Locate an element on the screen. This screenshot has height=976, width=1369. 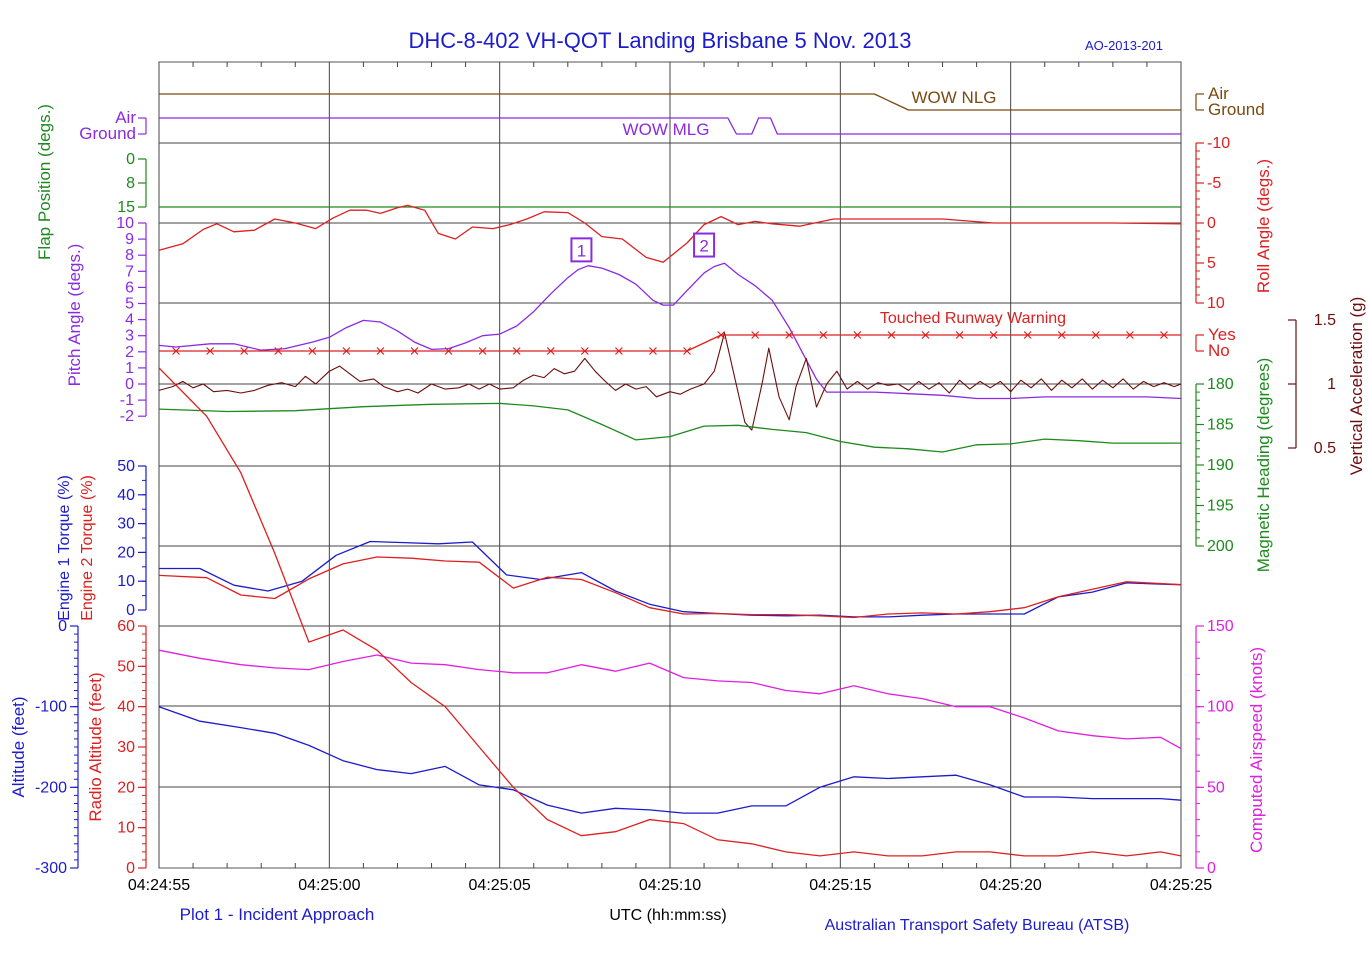
vacc-tick-label: 1 is located at coordinates (1331, 384).